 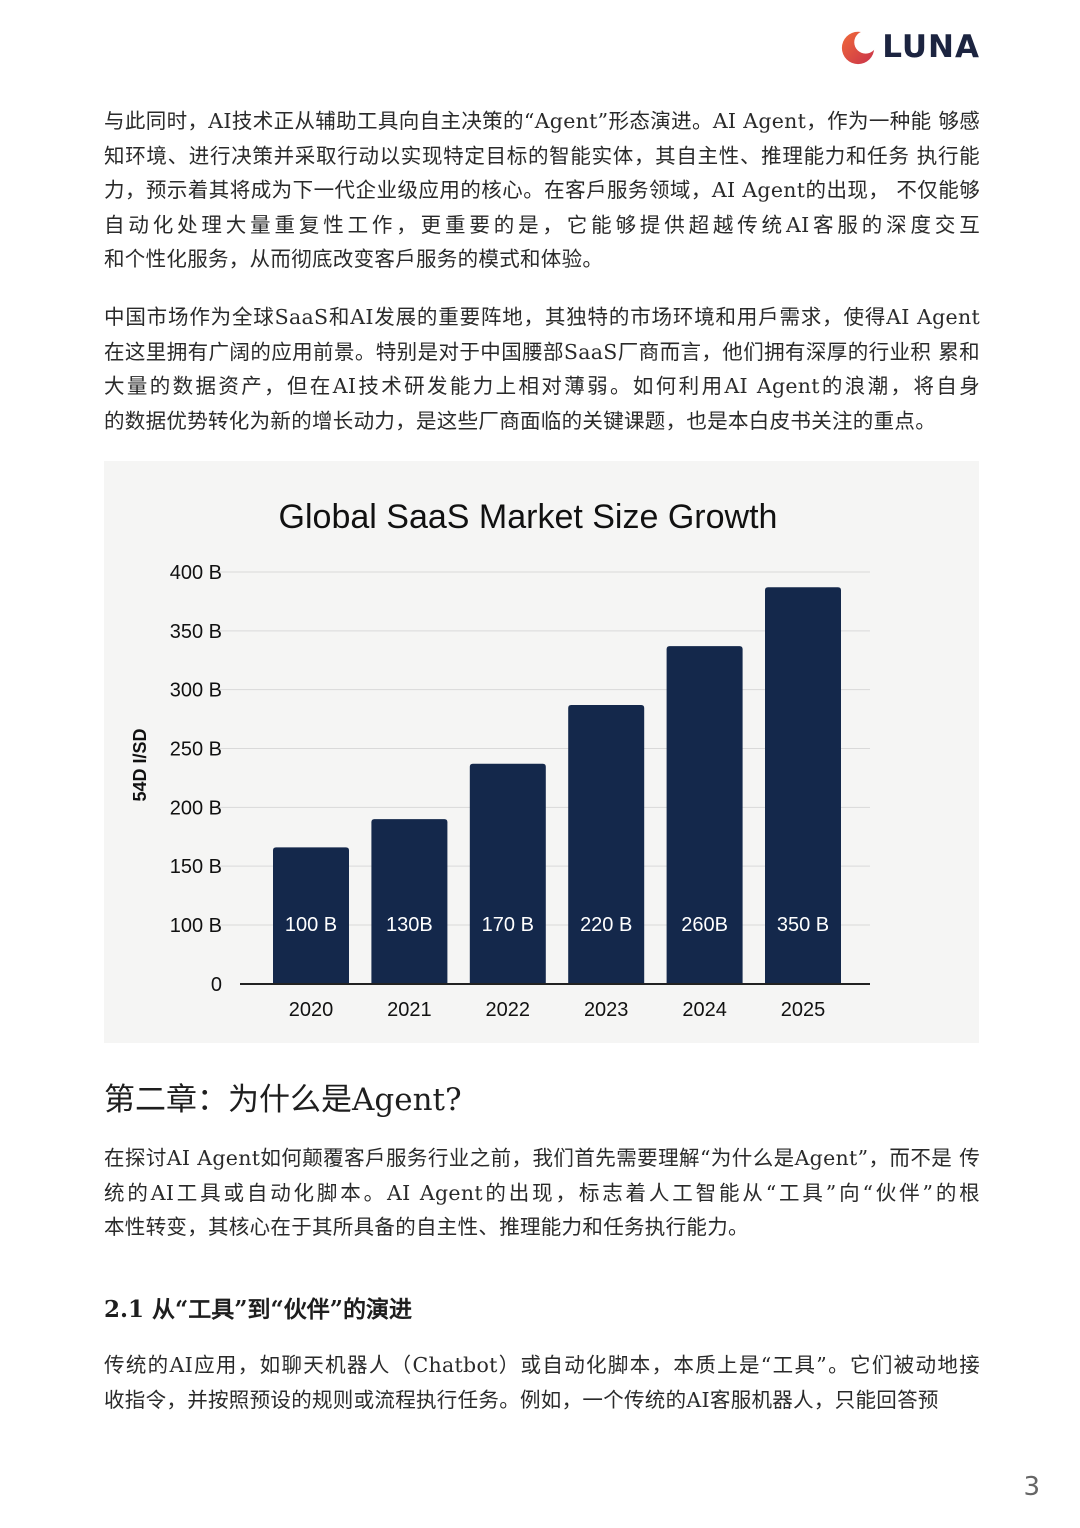 What do you see at coordinates (606, 925) in the screenshot?
I see `bar-data-label: 220 B` at bounding box center [606, 925].